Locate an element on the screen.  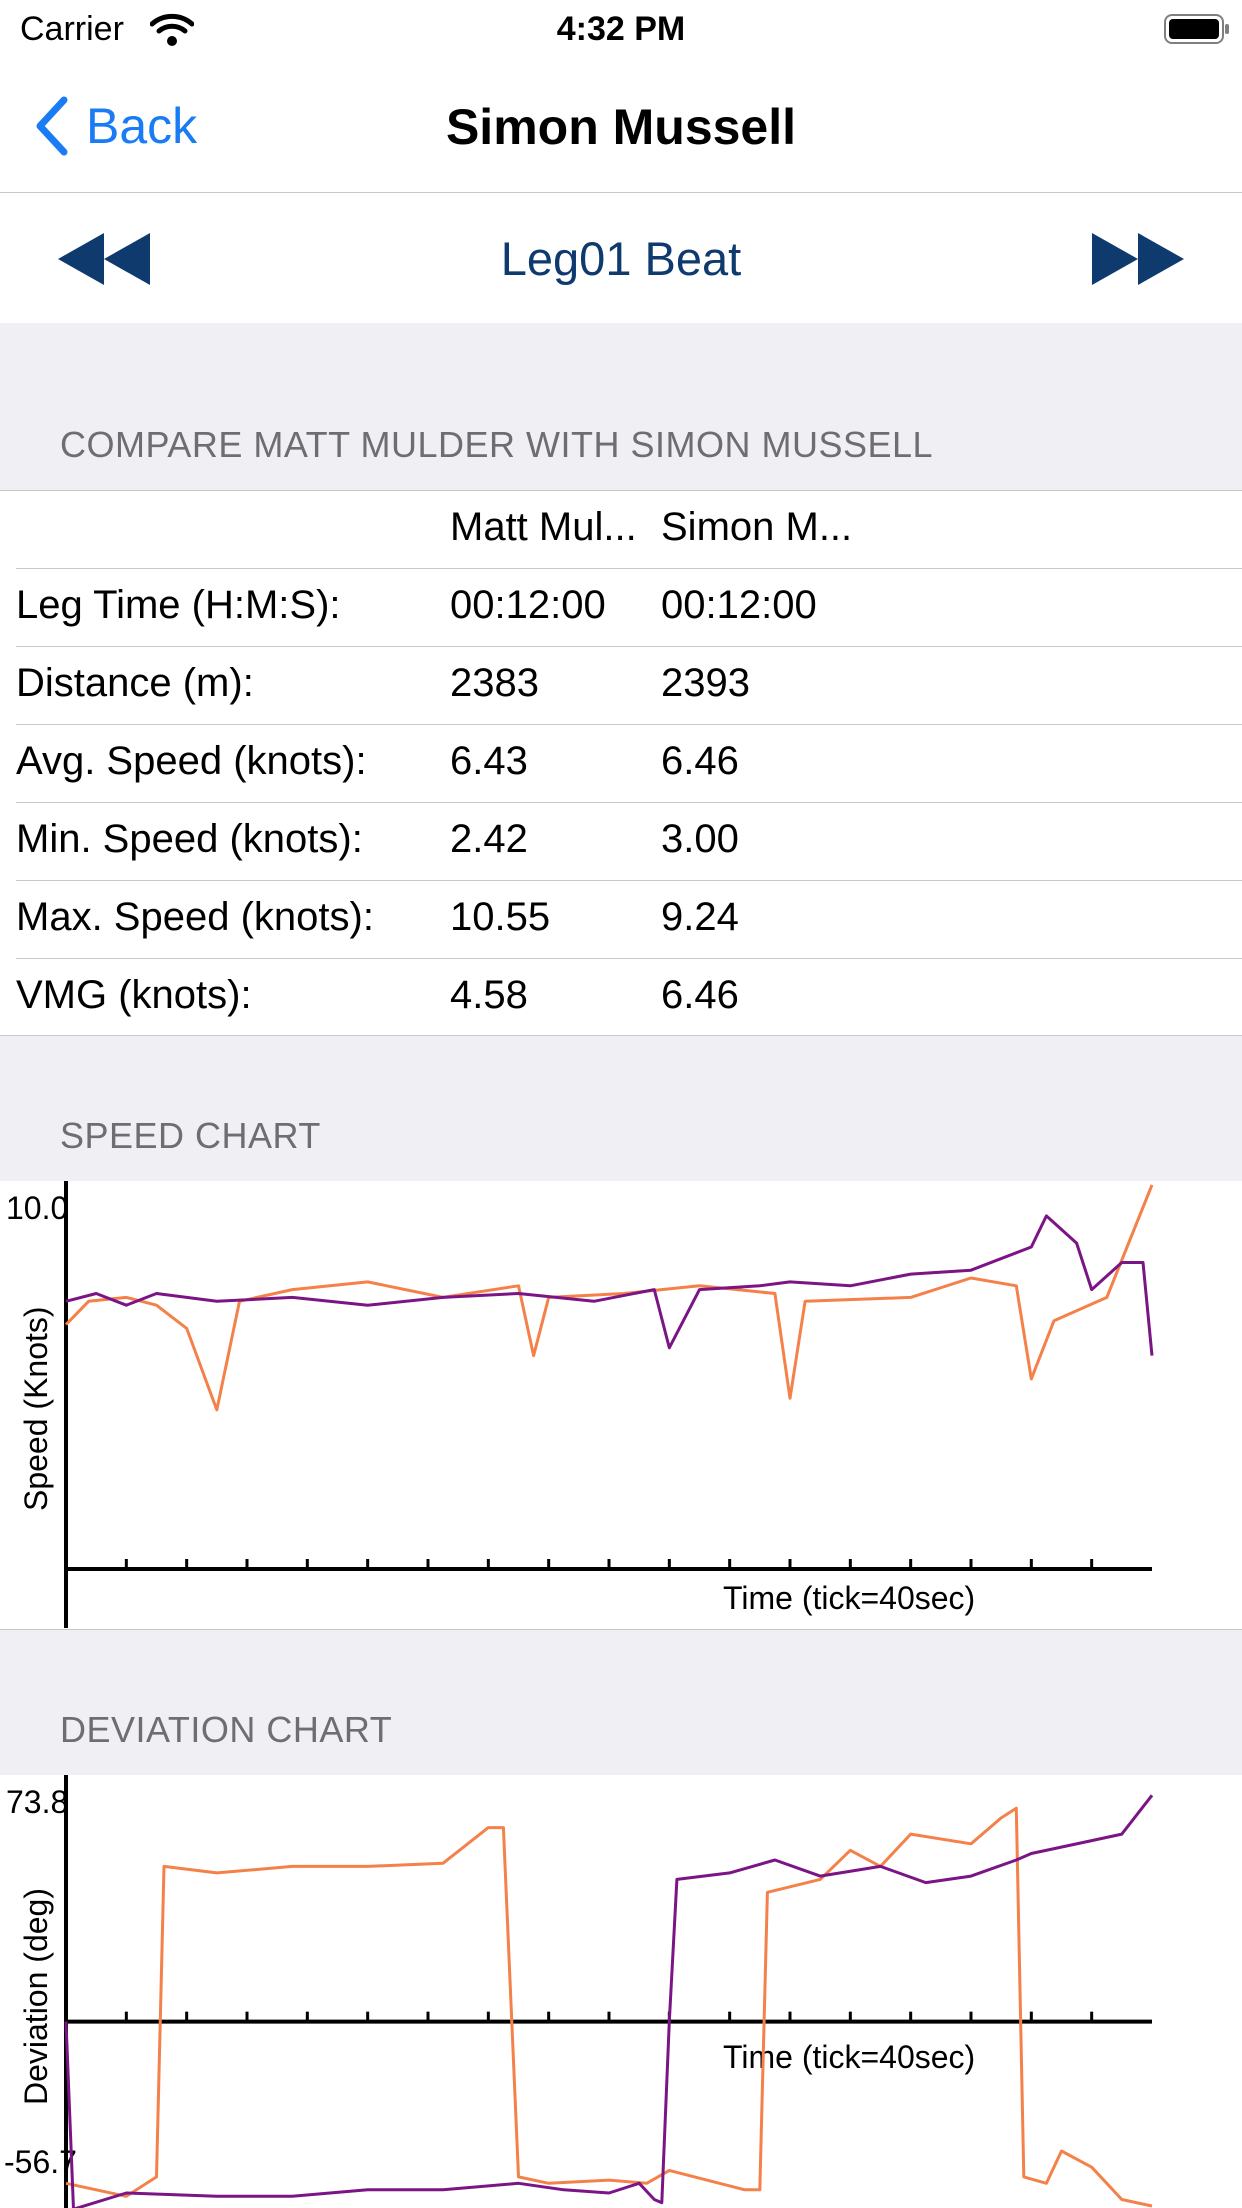
deviation-chart-header-label: DEVIATION CHART is located at coordinates (226, 1729).